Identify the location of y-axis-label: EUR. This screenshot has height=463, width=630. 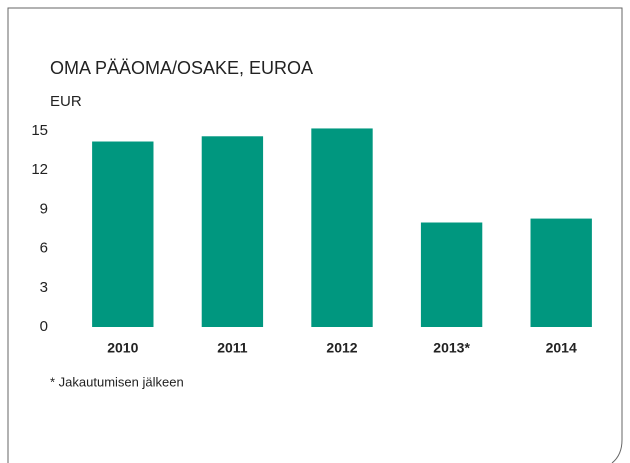
(66, 101).